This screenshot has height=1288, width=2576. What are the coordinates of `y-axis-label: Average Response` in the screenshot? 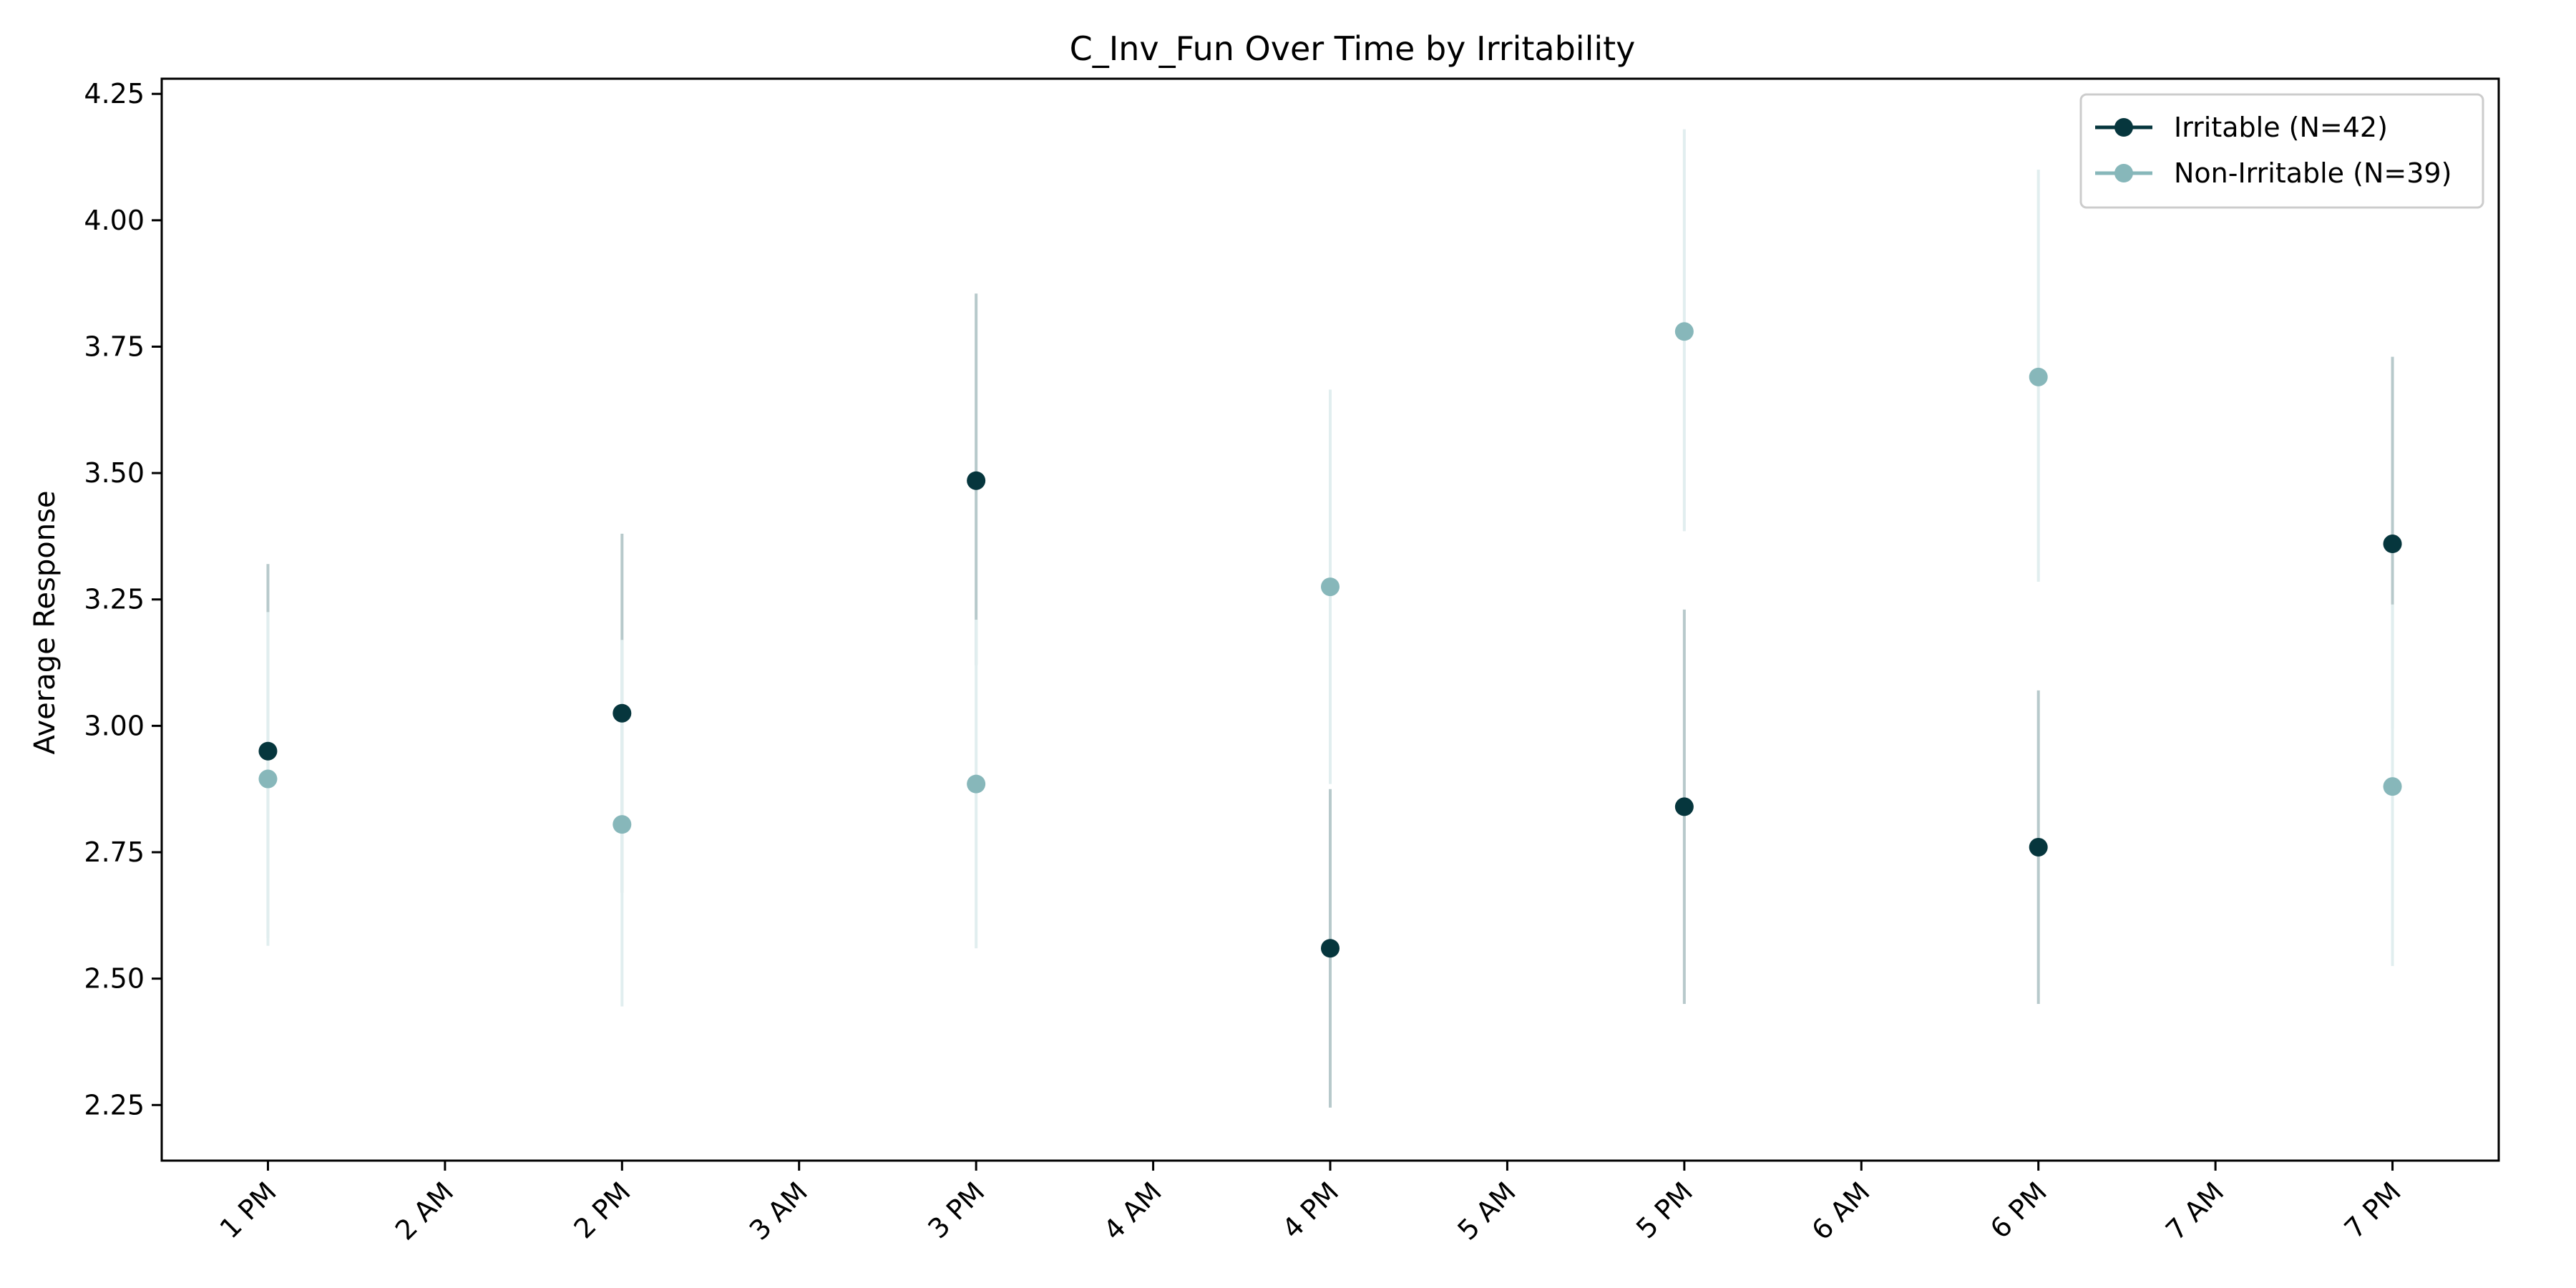 It's located at (45, 622).